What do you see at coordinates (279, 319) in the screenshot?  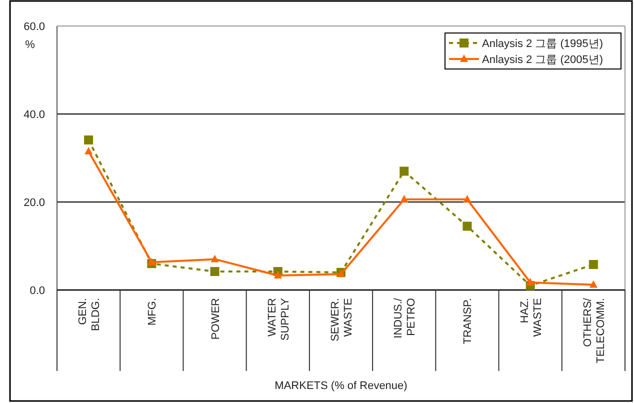 I see `x-tick-label: WATER SUPPLY` at bounding box center [279, 319].